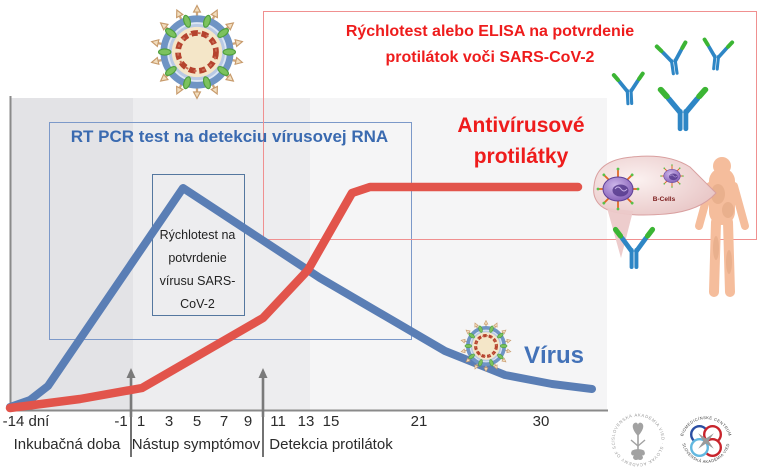  I want to click on x-tick--14: -14 dní, so click(26, 421).